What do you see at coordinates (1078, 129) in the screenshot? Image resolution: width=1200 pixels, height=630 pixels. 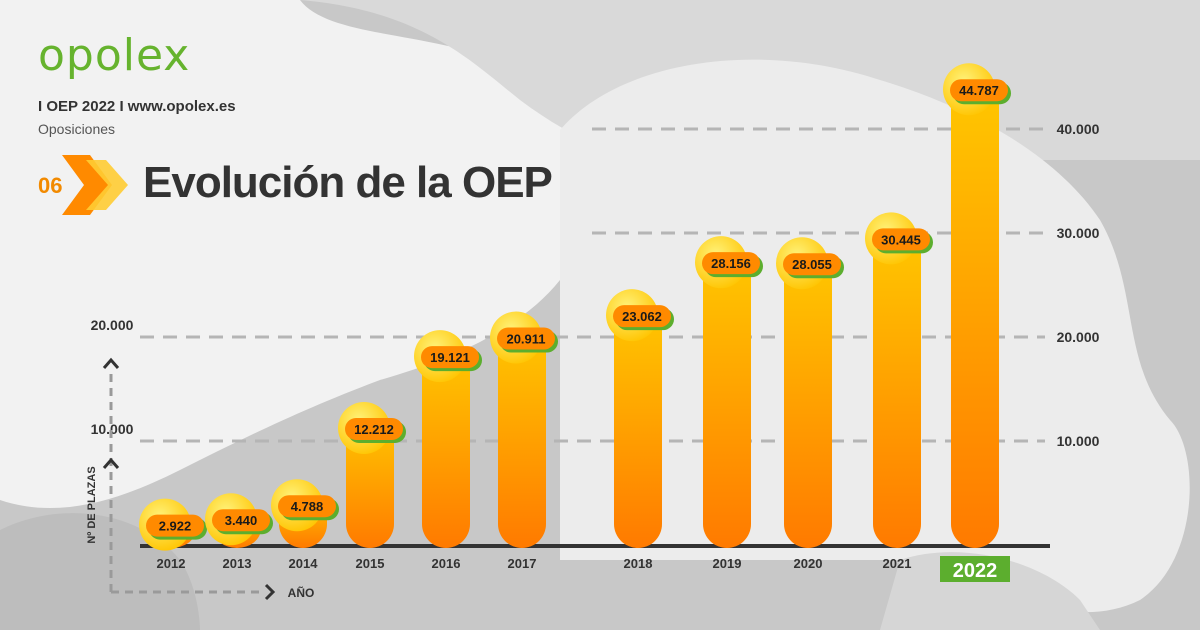 I see `y-tick-label-right: 40.000` at bounding box center [1078, 129].